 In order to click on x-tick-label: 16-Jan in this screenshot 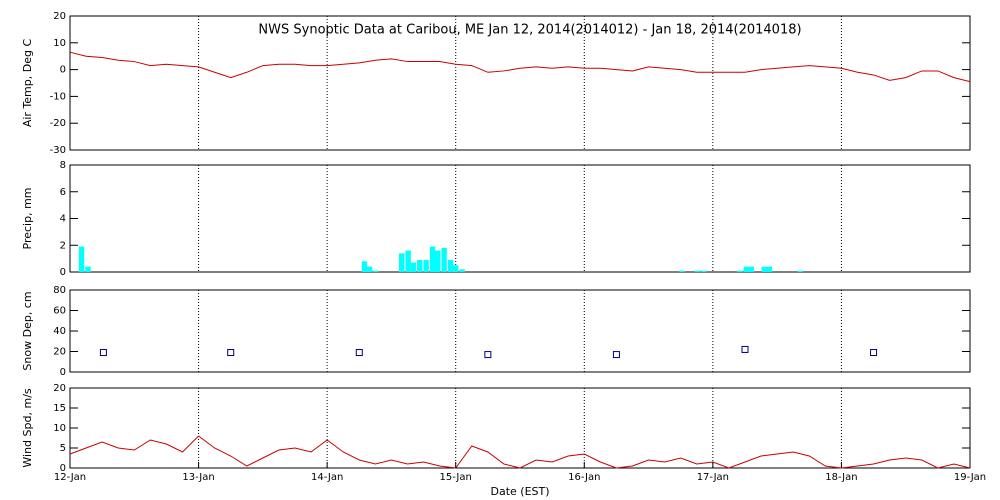, I will do `click(584, 477)`.